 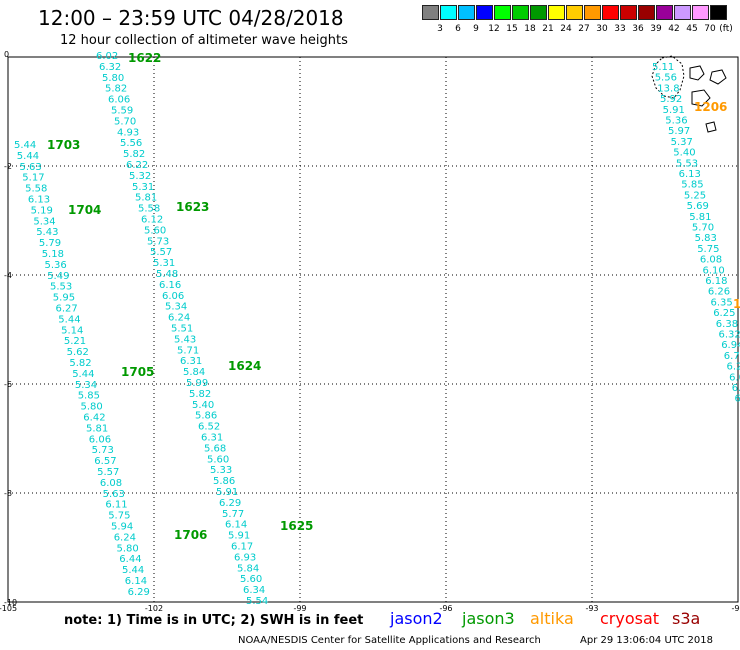 What do you see at coordinates (445, 608) in the screenshot?
I see `x-tick-label: -96` at bounding box center [445, 608].